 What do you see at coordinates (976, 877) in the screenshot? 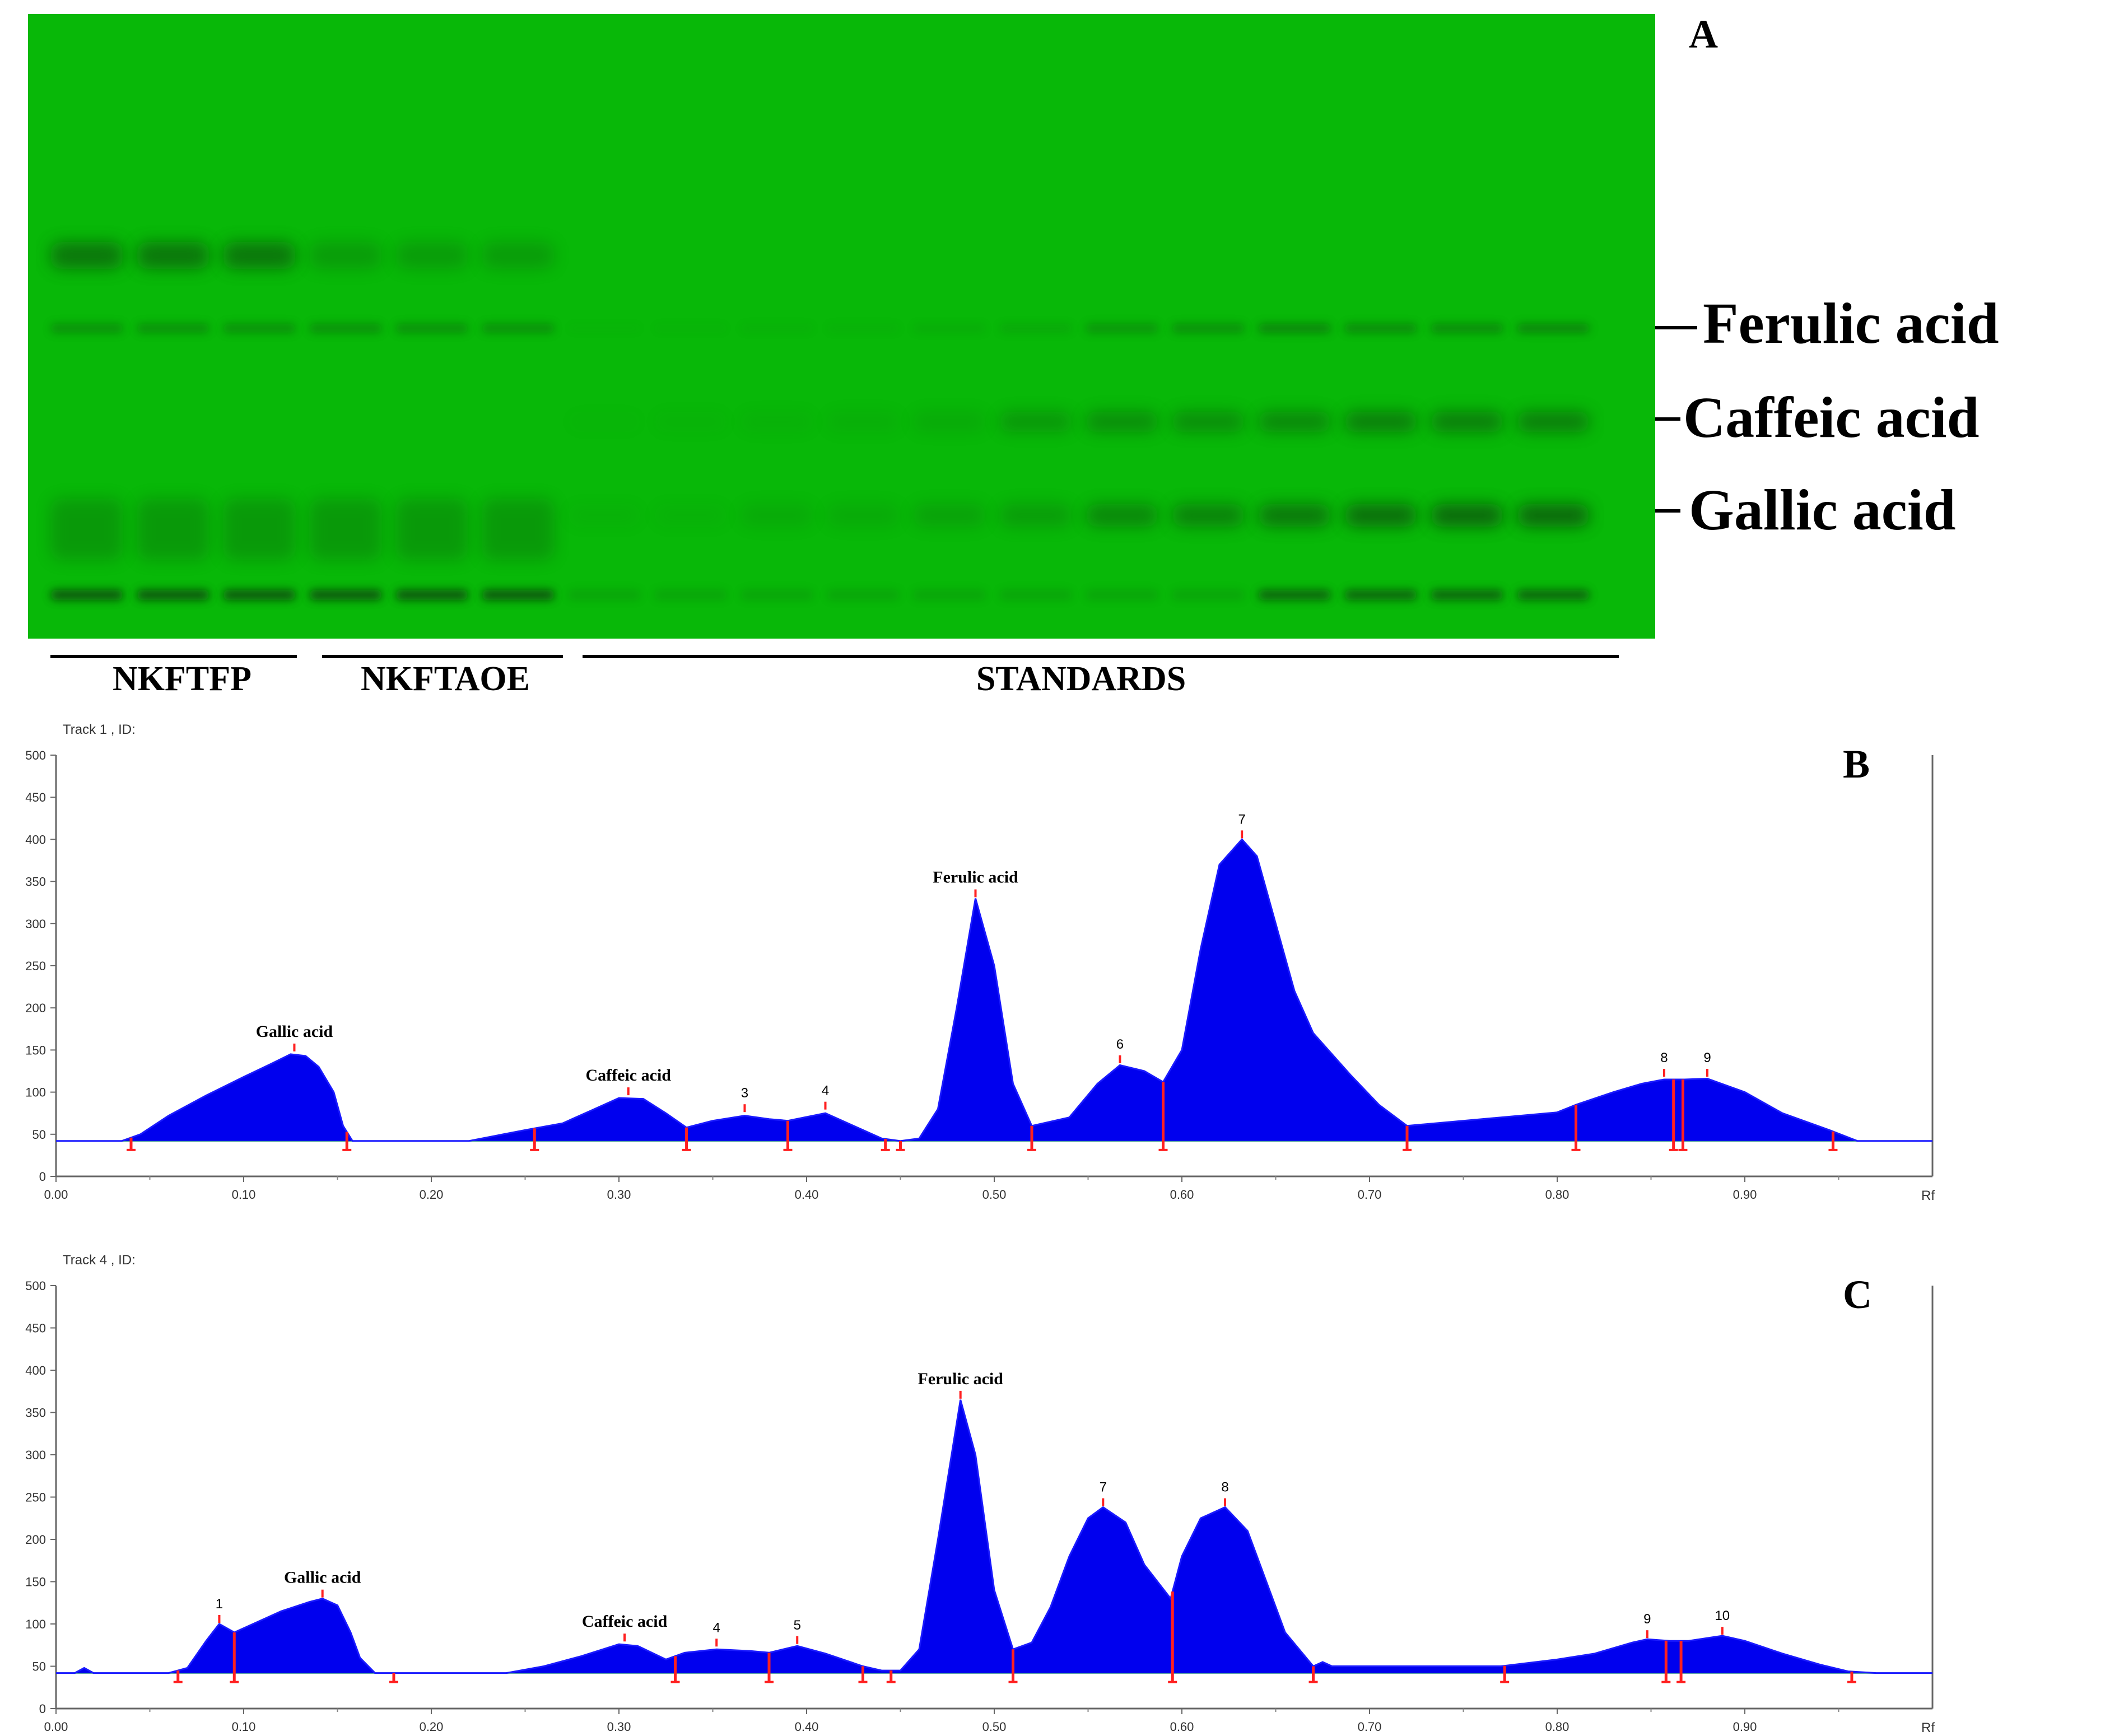
I see `peak-label: Ferulic acid` at bounding box center [976, 877].